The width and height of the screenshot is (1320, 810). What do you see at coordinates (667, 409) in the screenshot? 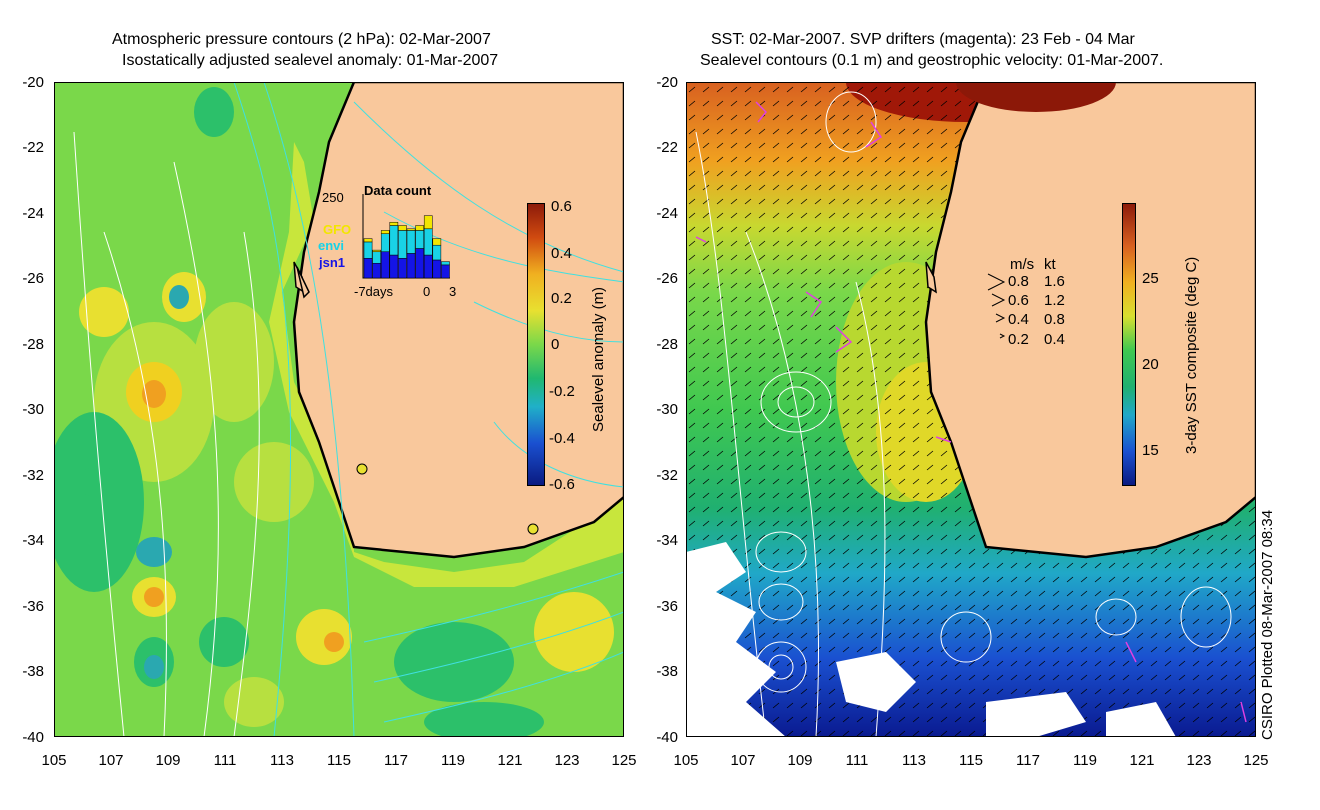
I see `right-ytick: -30` at bounding box center [667, 409].